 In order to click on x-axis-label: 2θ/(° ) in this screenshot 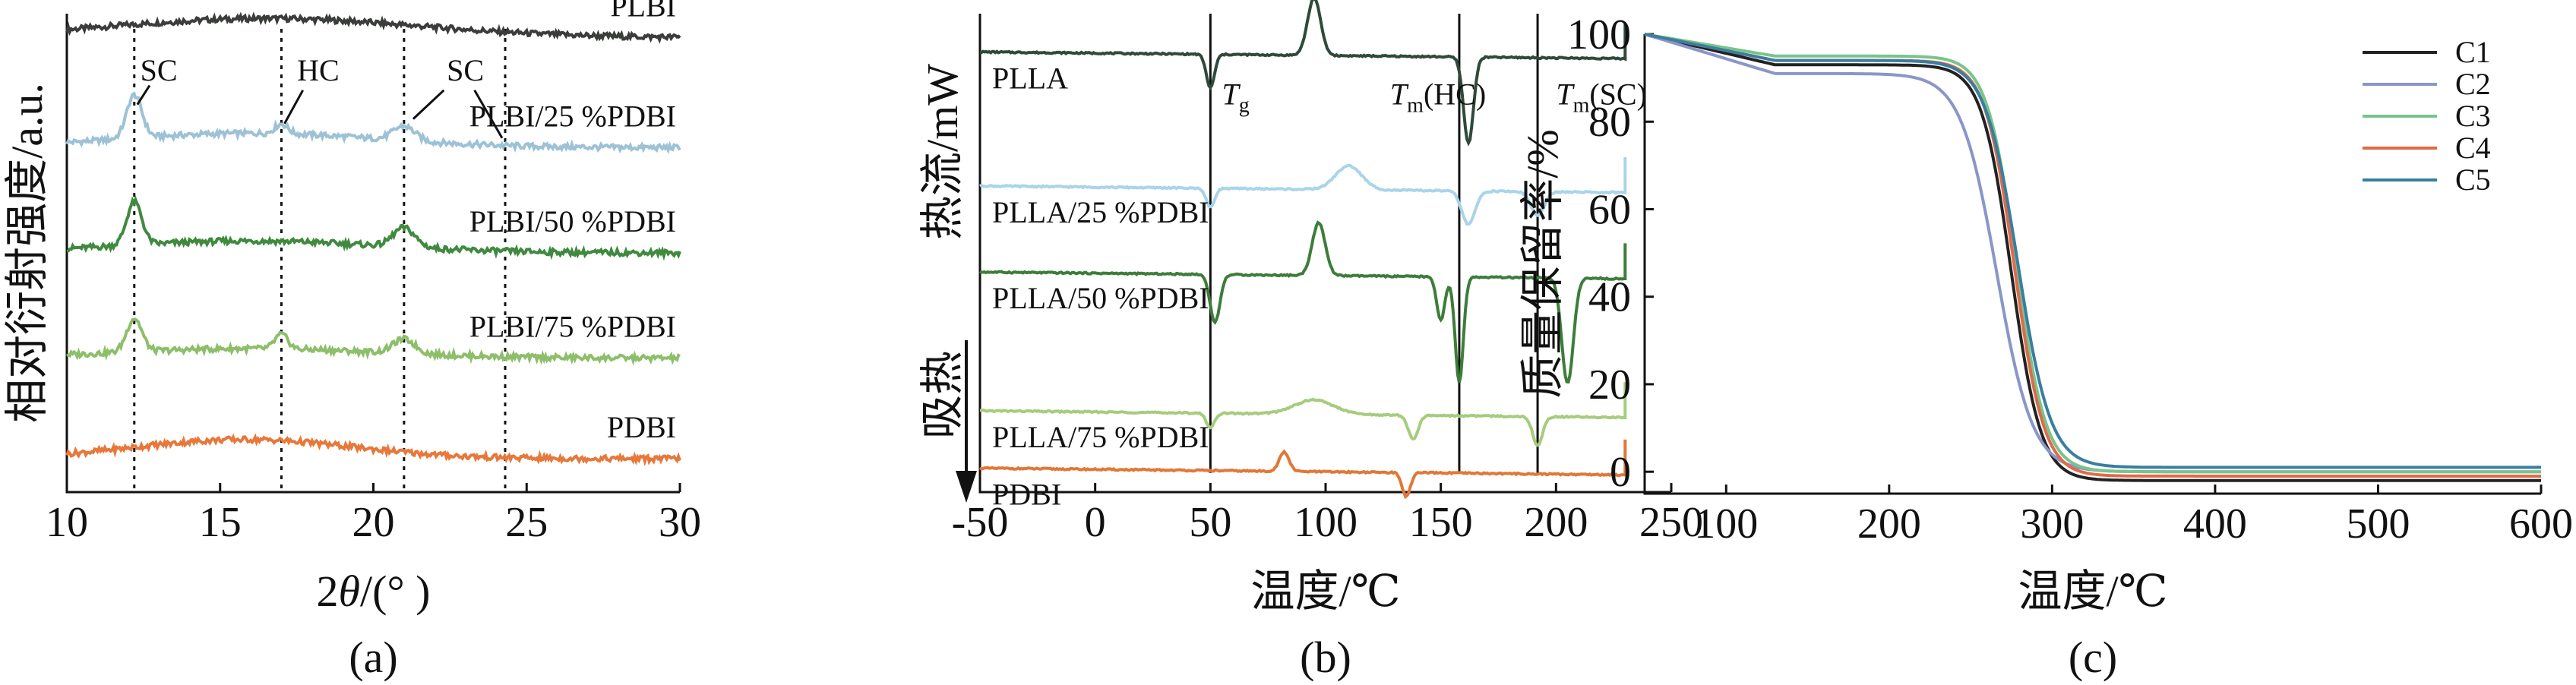, I will do `click(374, 591)`.